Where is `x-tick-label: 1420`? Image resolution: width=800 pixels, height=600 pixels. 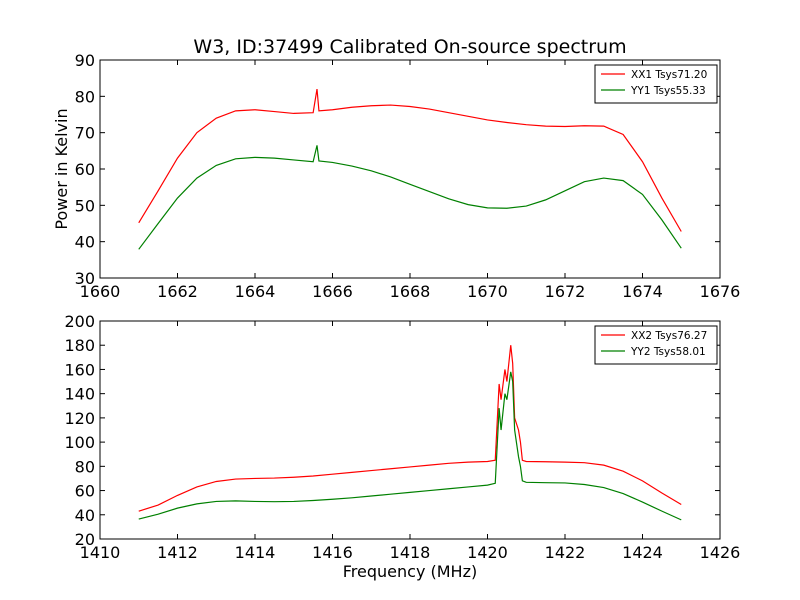
x-tick-label: 1420 is located at coordinates (487, 552).